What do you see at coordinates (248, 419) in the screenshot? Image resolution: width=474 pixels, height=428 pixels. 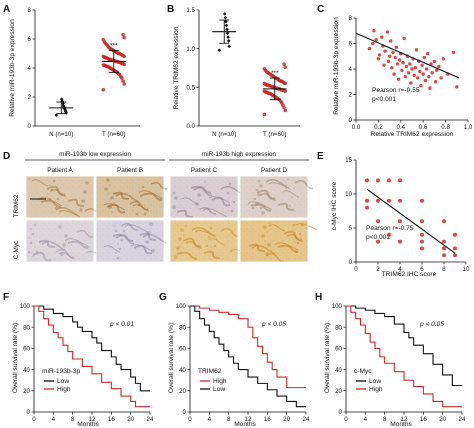 I see `panel-g-x-tick-label: 12` at bounding box center [248, 419].